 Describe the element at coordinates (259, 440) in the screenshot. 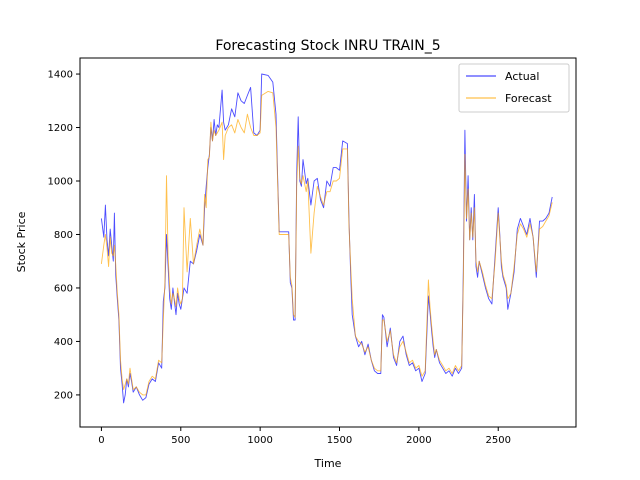

I see `x-tick-label: 1000` at that location.